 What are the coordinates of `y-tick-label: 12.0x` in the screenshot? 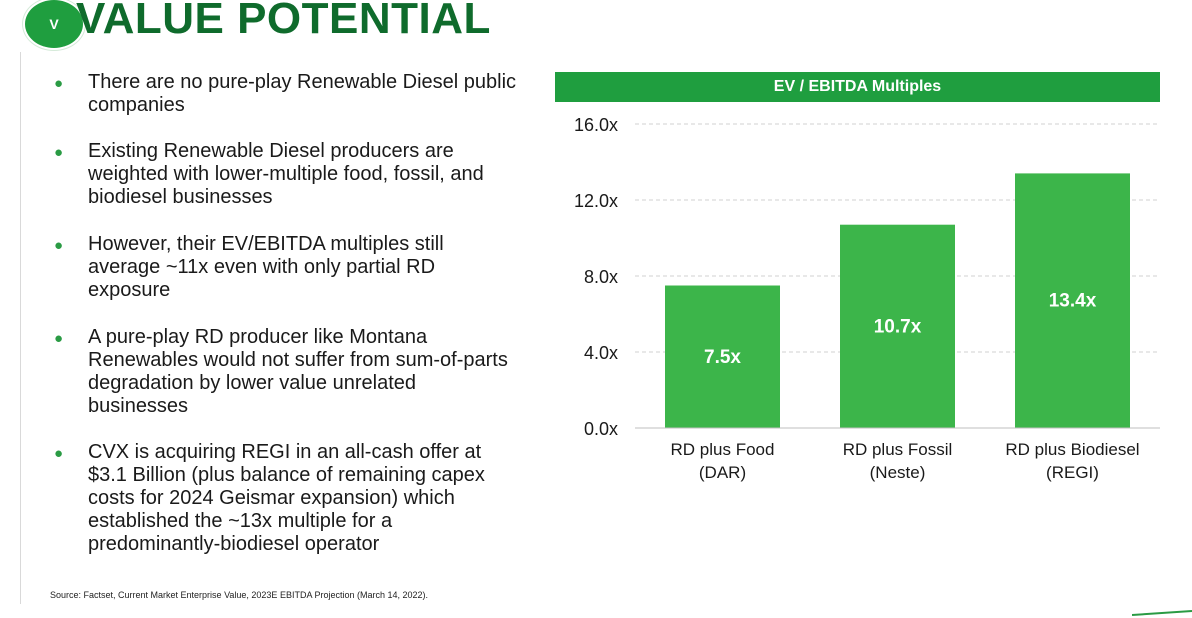 It's located at (596, 201).